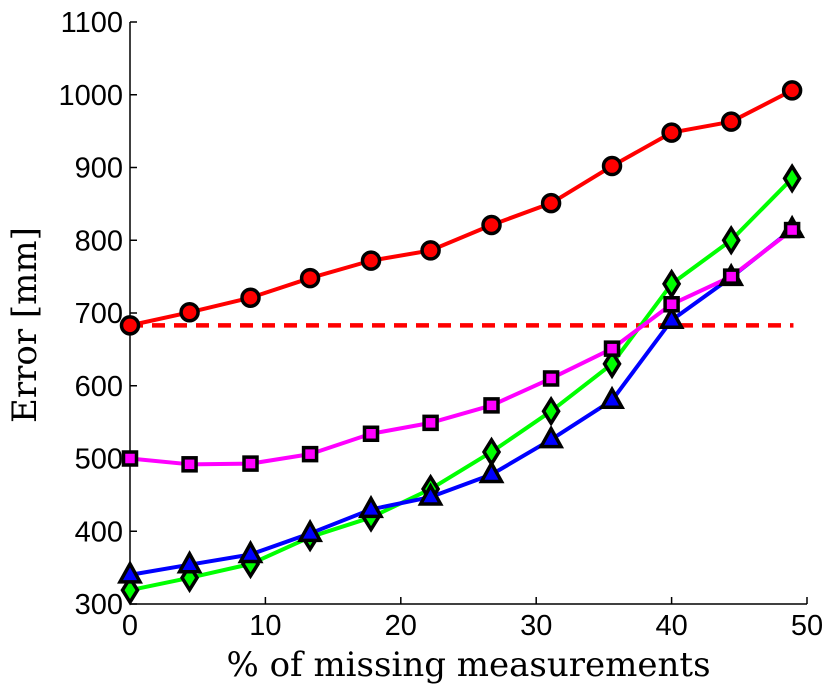 Image resolution: width=830 pixels, height=687 pixels. What do you see at coordinates (99, 169) in the screenshot?
I see `y-tick-label: 900` at bounding box center [99, 169].